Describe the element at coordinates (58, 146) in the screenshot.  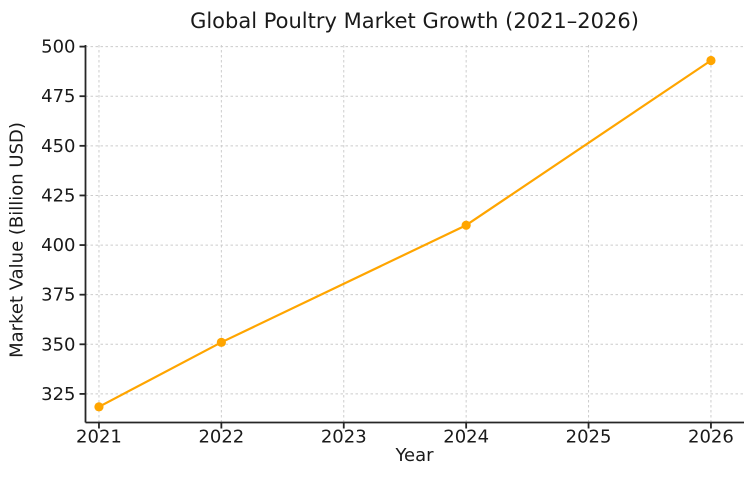
I see `y-tick-label: 450` at that location.